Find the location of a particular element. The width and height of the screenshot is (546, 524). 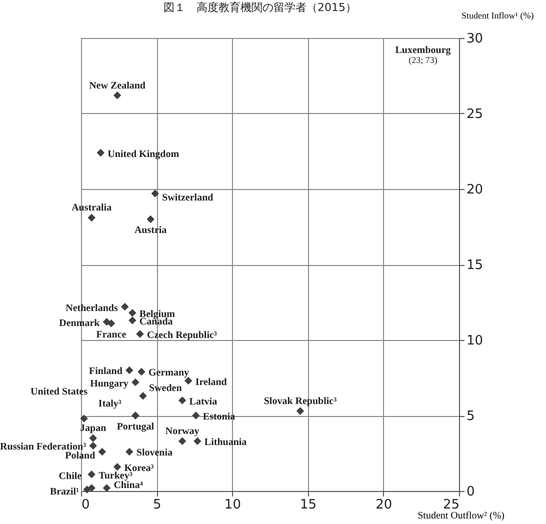

series-label: Lithuania is located at coordinates (225, 442).